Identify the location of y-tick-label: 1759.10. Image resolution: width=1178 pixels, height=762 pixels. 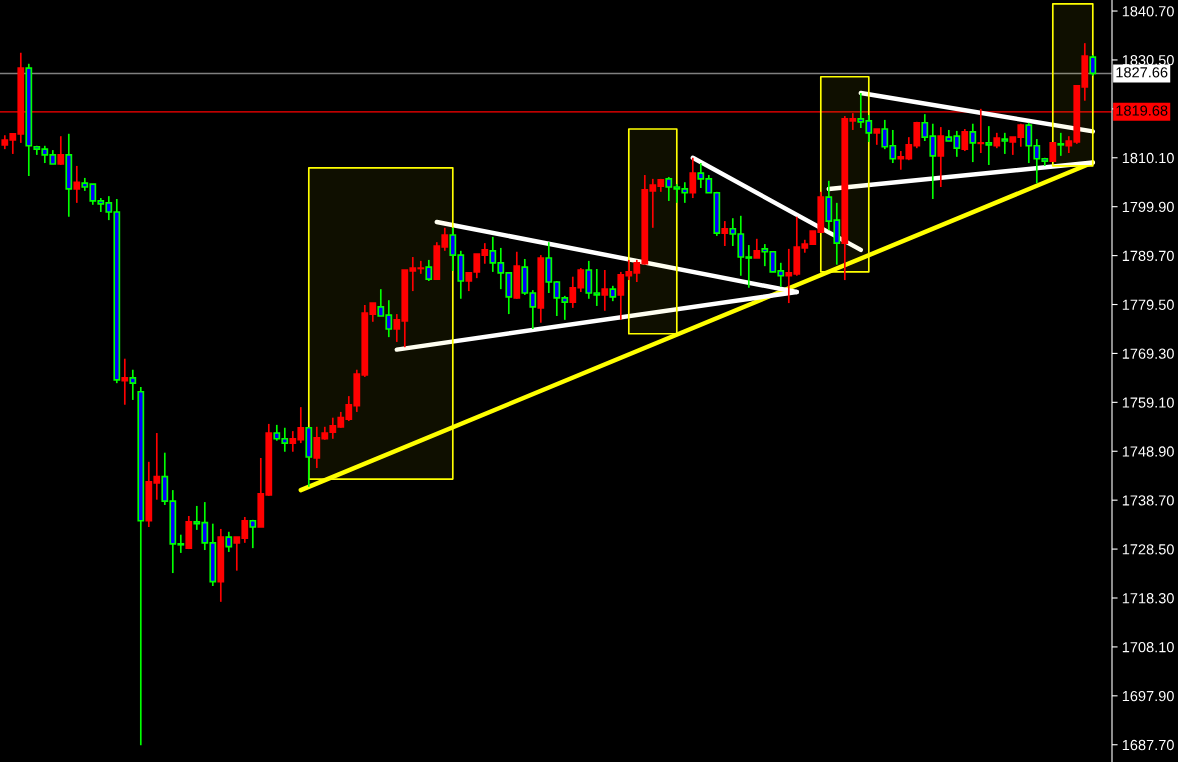
(1148, 402).